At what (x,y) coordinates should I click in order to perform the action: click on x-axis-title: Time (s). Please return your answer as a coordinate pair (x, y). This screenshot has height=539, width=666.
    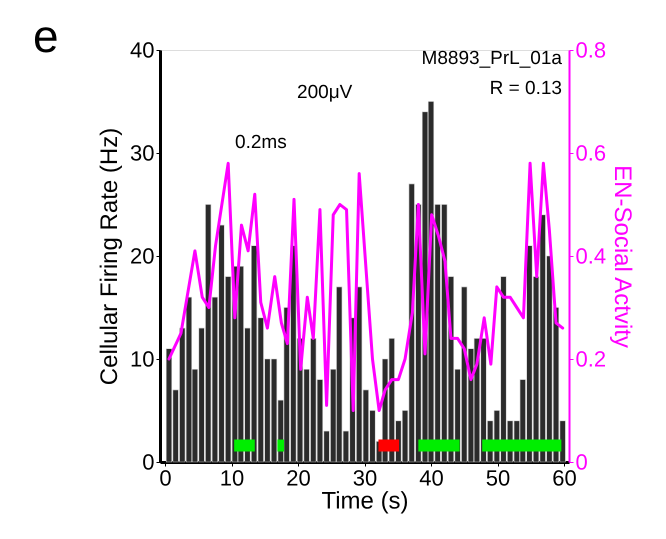
    Looking at the image, I should click on (365, 501).